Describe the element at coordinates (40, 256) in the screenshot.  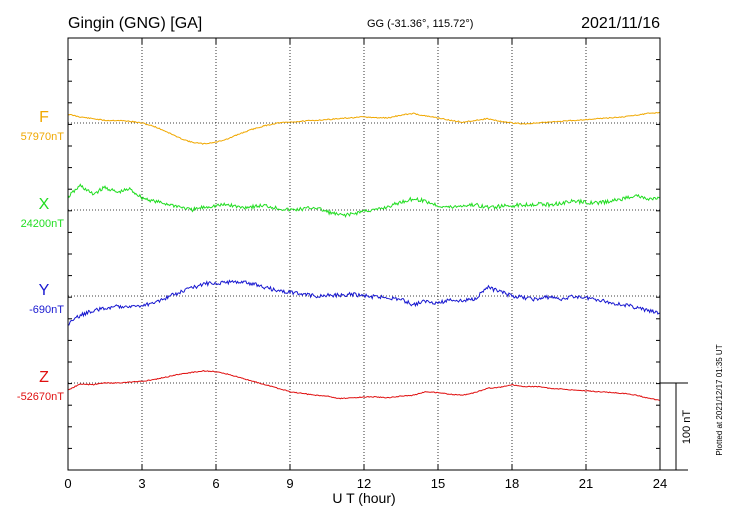
I see `series-labels: F 57970nT X 24200nT Y -690nT Z -52670nT` at that location.